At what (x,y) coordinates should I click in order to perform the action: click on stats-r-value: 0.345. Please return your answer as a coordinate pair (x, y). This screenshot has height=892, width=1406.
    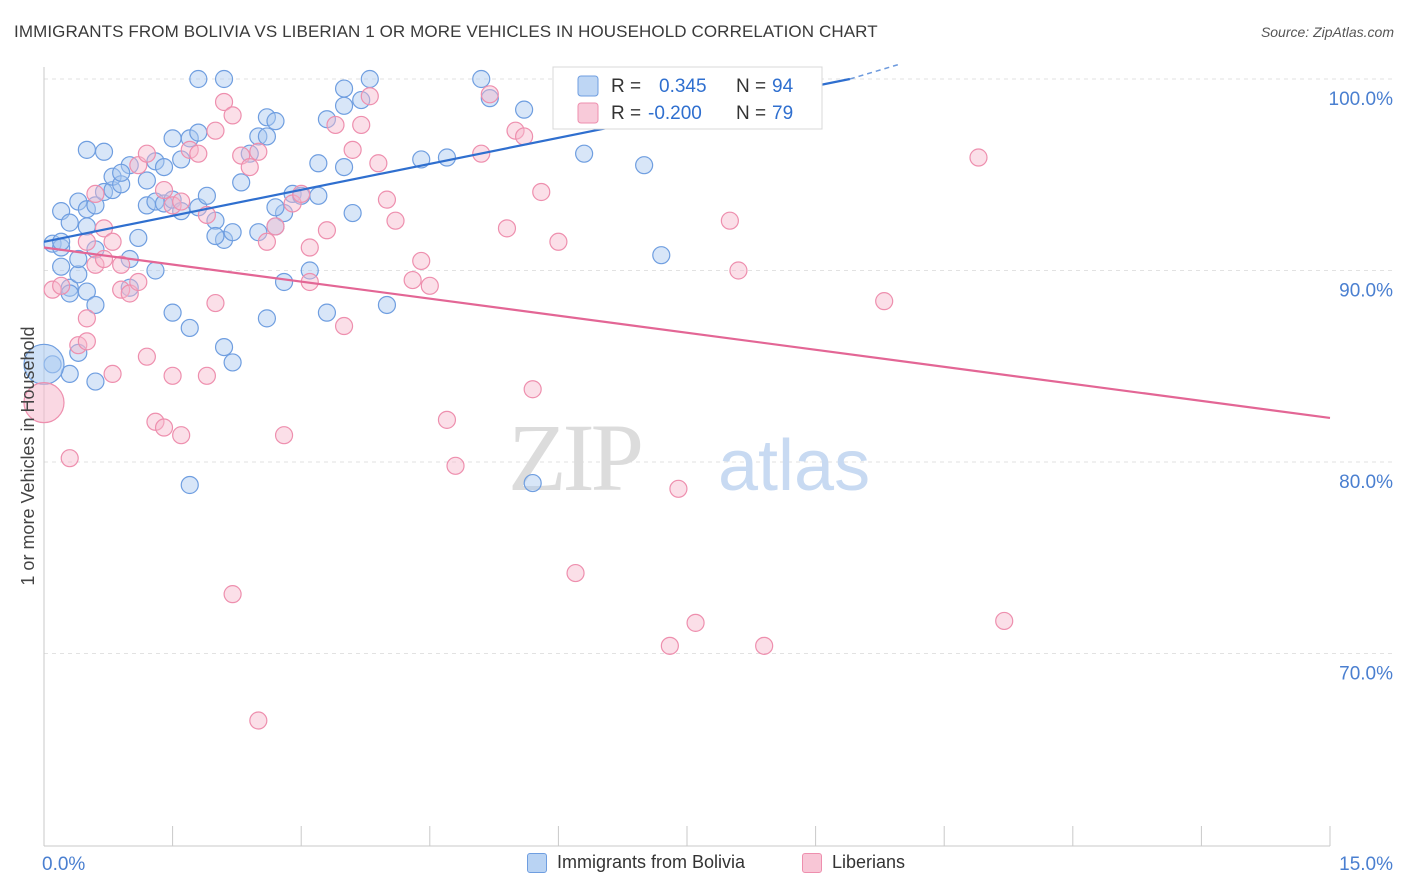
    Looking at the image, I should click on (683, 86).